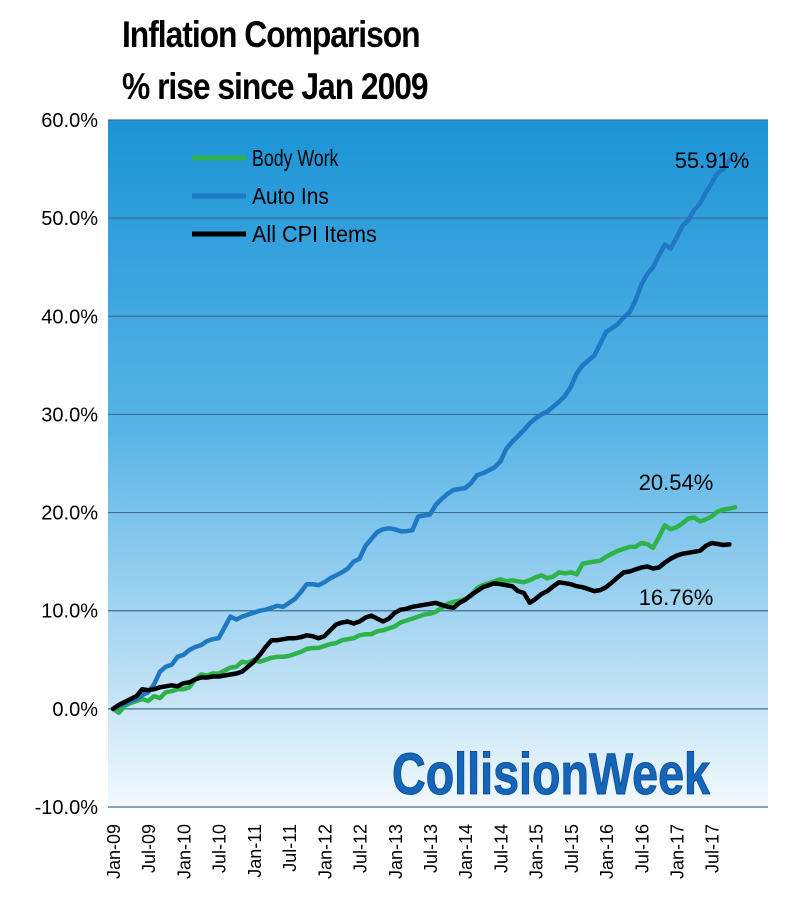  Describe the element at coordinates (642, 848) in the screenshot. I see `x-tick-label: Jul-16` at that location.